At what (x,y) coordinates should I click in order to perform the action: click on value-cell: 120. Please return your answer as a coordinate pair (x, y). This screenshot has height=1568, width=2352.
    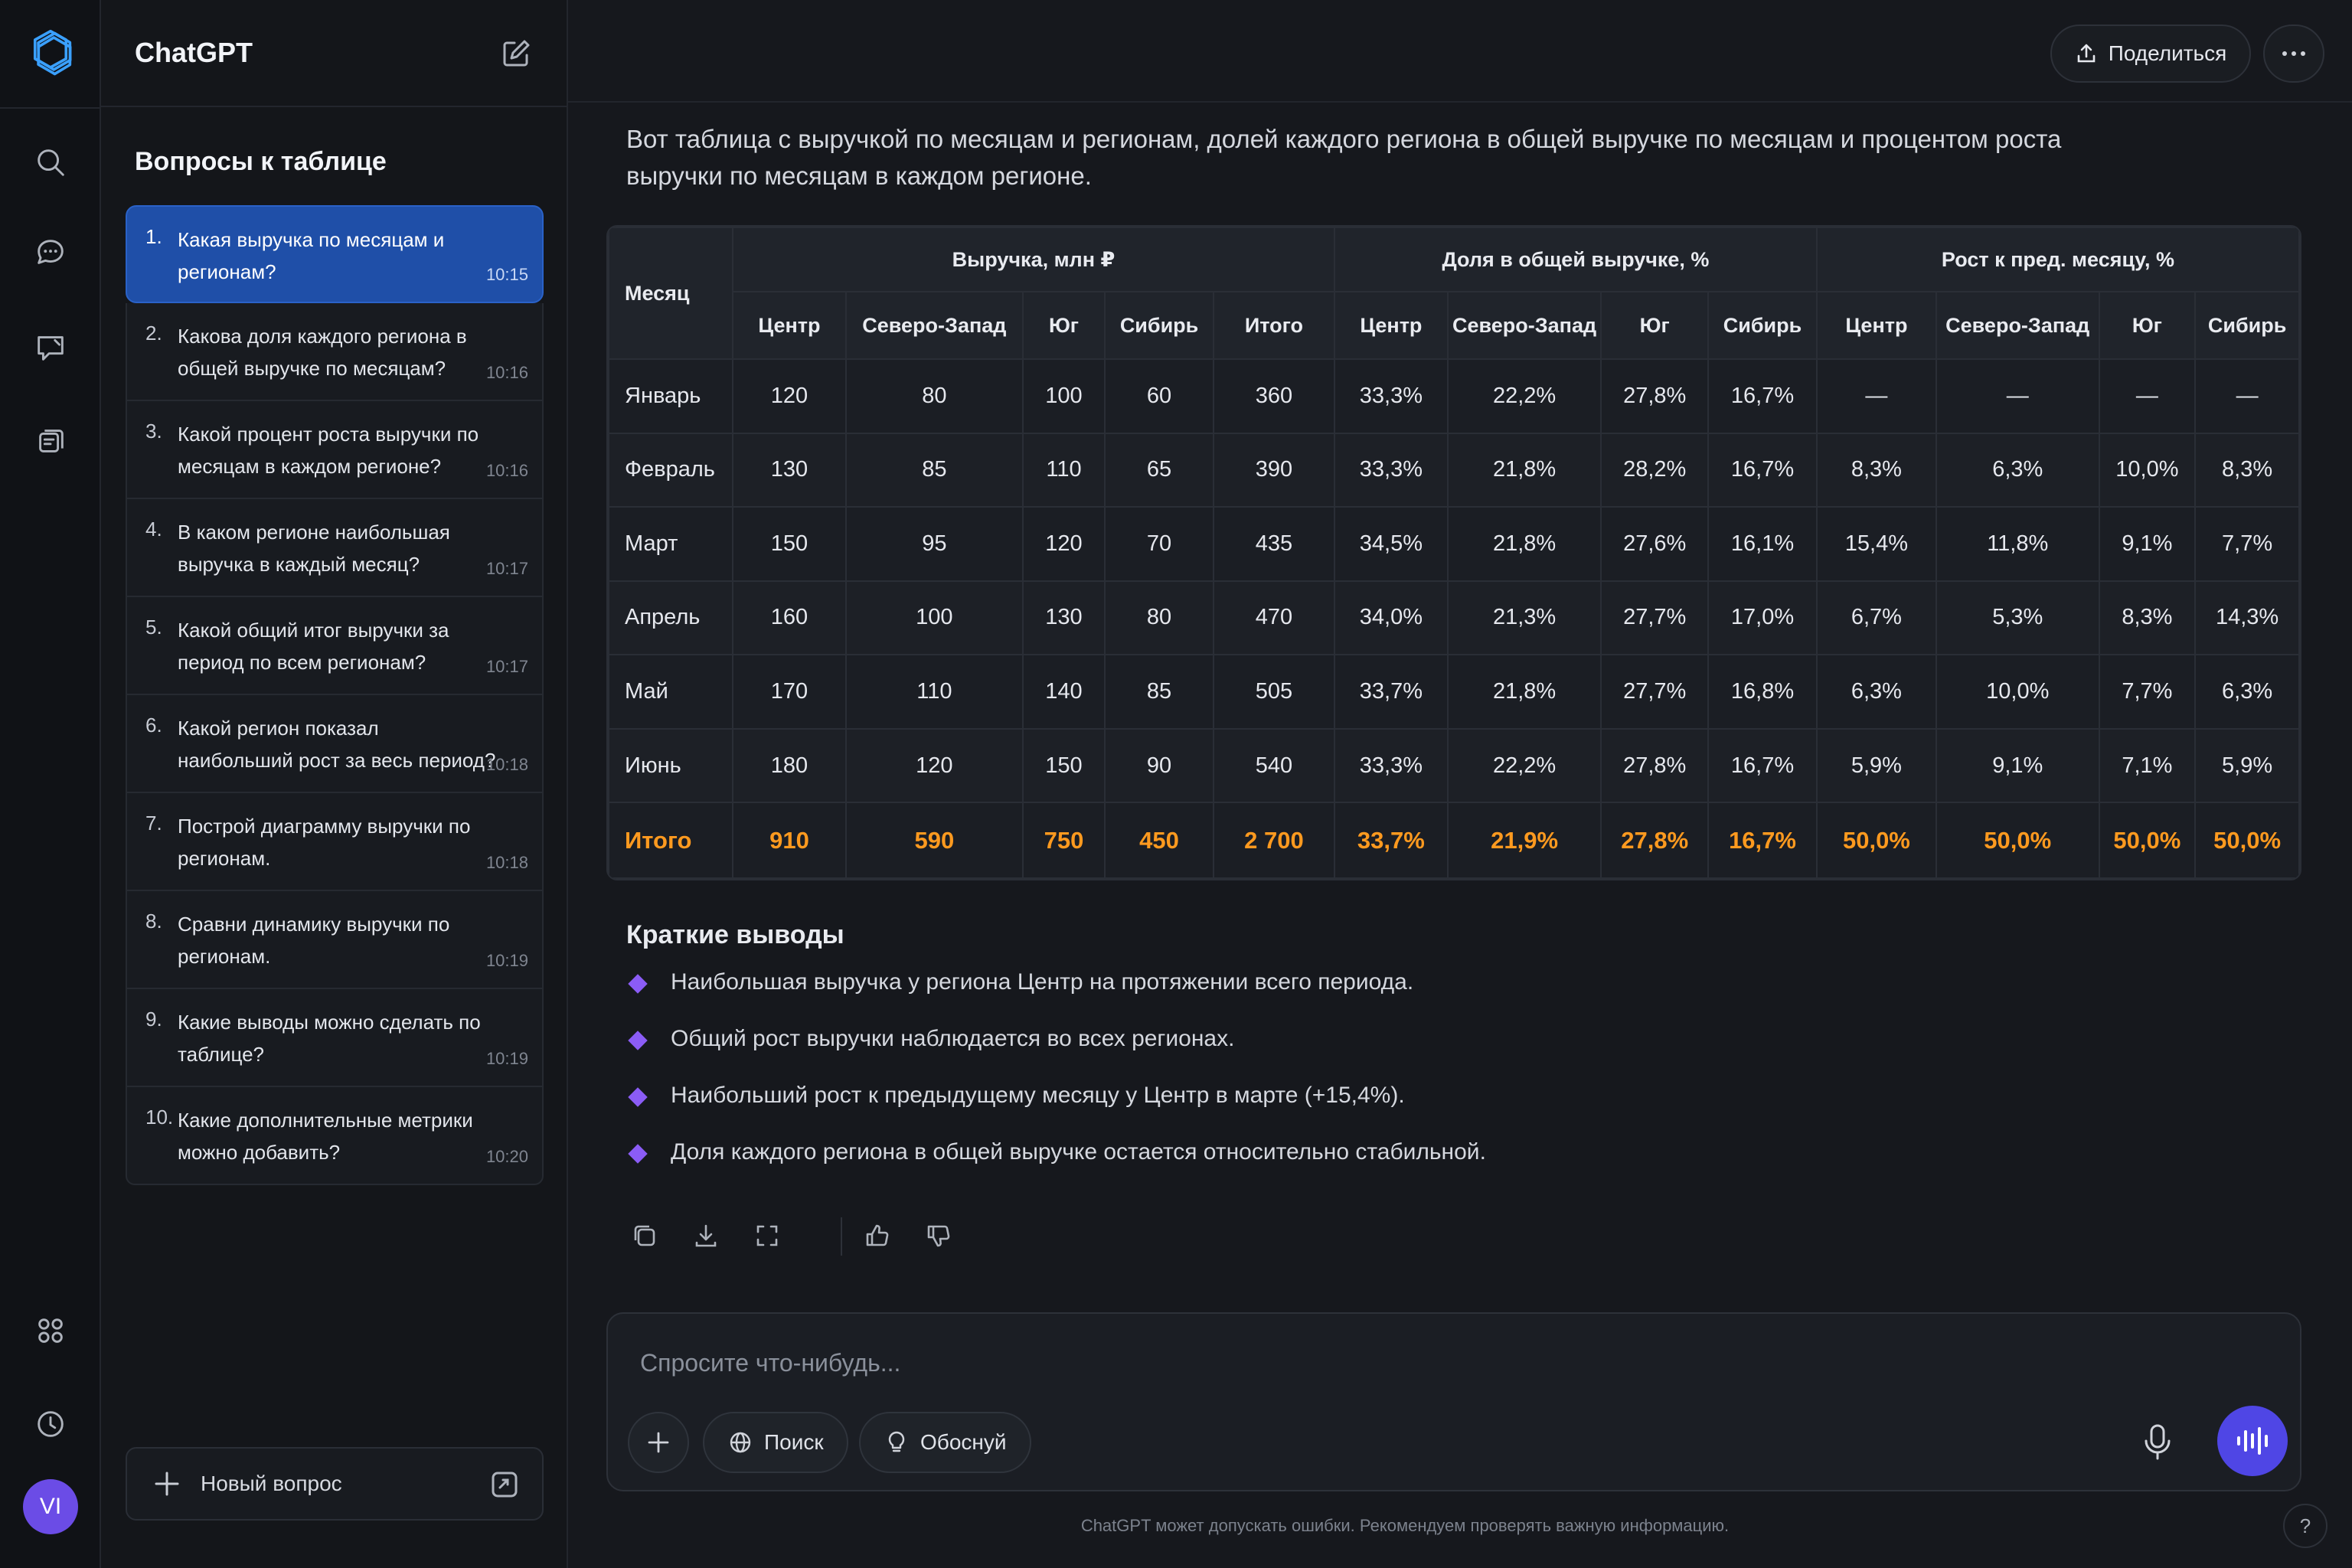
    Looking at the image, I should click on (934, 765).